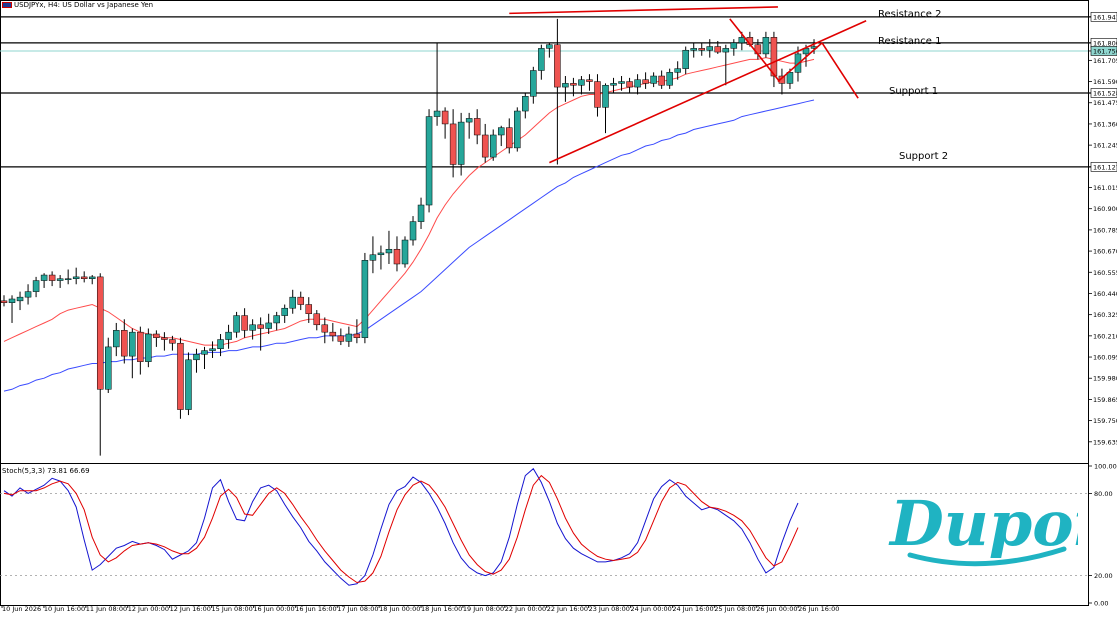 The width and height of the screenshot is (1117, 617). I want to click on stoch-main-line, so click(401, 526).